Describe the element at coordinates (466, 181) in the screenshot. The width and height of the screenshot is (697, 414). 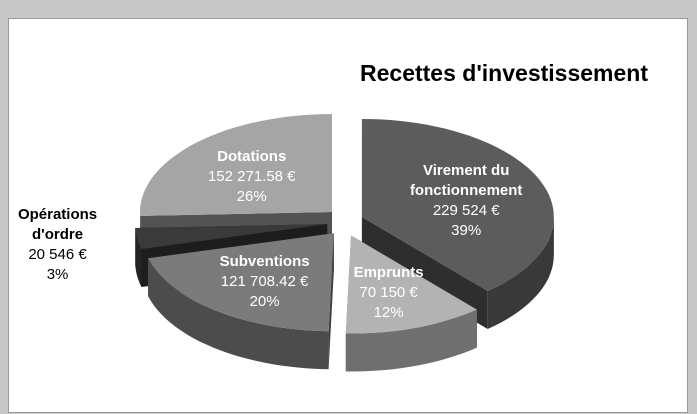
I see `category-label: Virement du fonctionnement` at that location.